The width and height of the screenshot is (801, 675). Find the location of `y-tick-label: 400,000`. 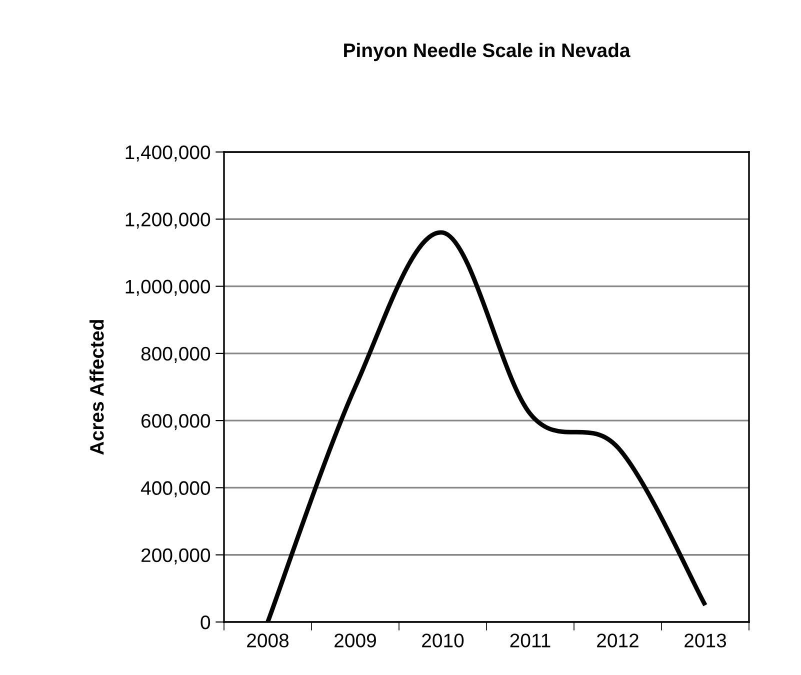

y-tick-label: 400,000 is located at coordinates (175, 489).